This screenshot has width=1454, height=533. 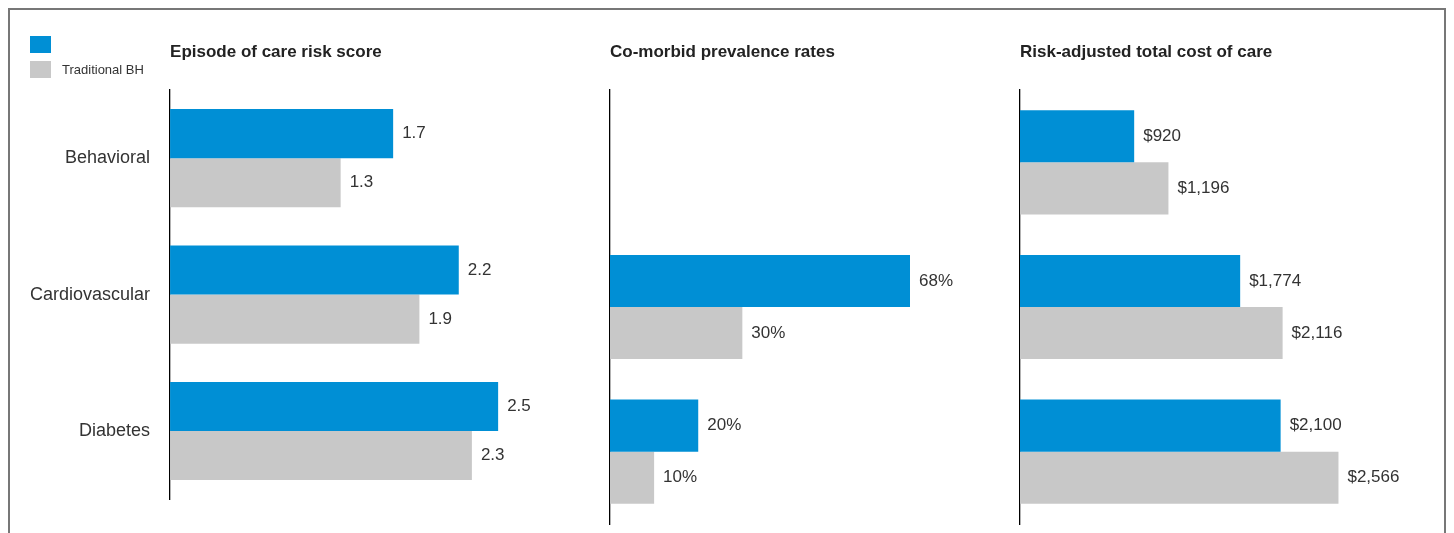 I want to click on data-label: 1.7, so click(x=414, y=133).